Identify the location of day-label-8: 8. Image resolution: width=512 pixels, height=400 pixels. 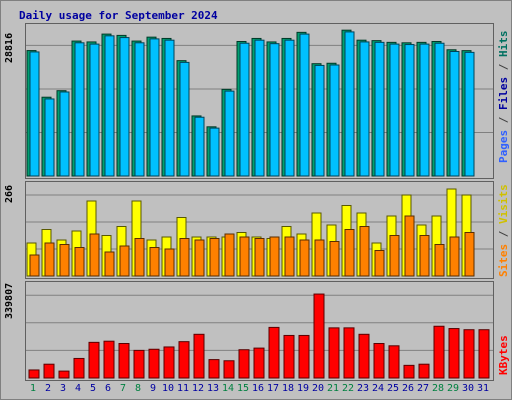
(138, 388).